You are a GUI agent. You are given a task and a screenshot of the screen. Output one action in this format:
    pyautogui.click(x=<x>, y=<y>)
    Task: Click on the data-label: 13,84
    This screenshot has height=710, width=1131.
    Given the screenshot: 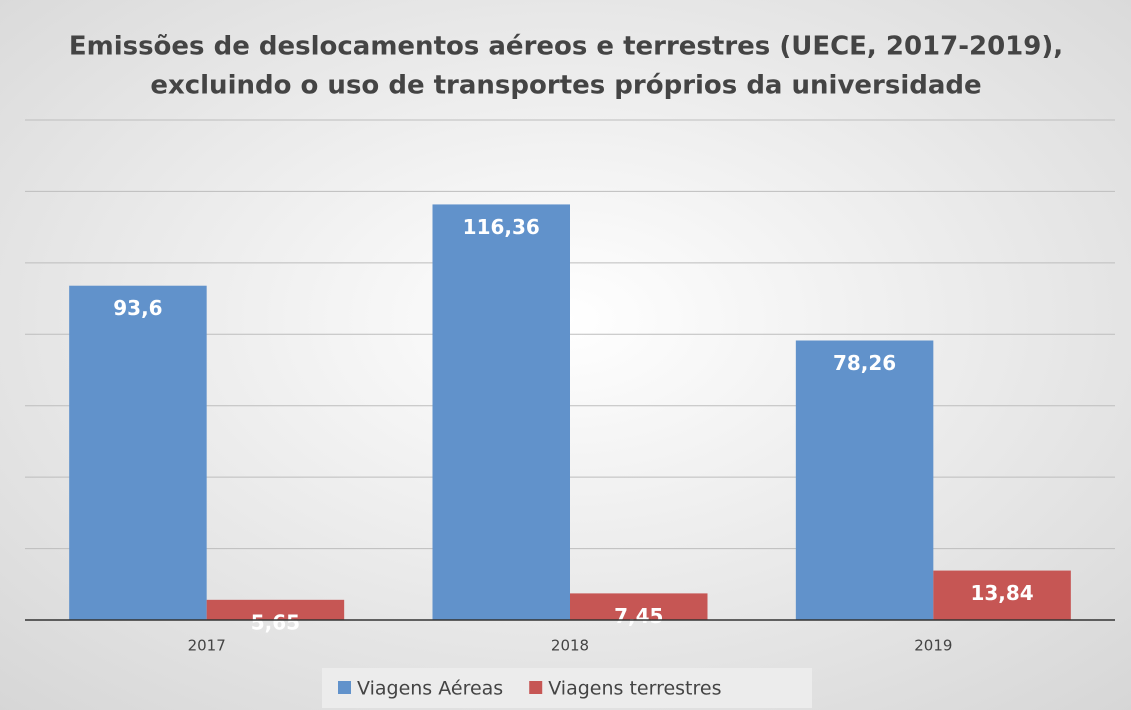 What is the action you would take?
    pyautogui.click(x=1001, y=593)
    